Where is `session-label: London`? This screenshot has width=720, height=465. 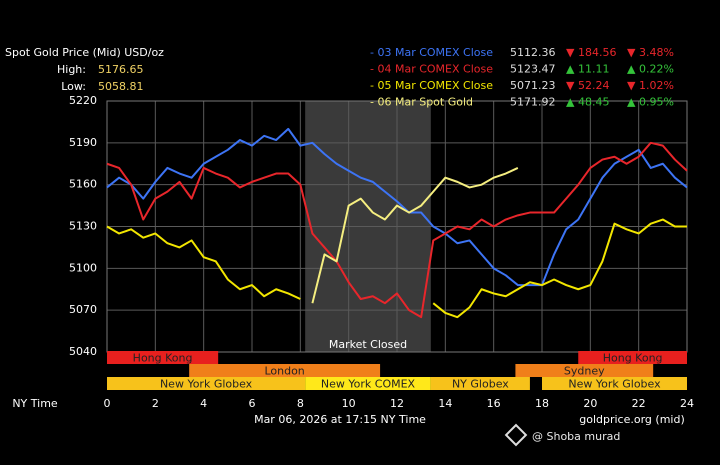 session-label: London is located at coordinates (284, 371).